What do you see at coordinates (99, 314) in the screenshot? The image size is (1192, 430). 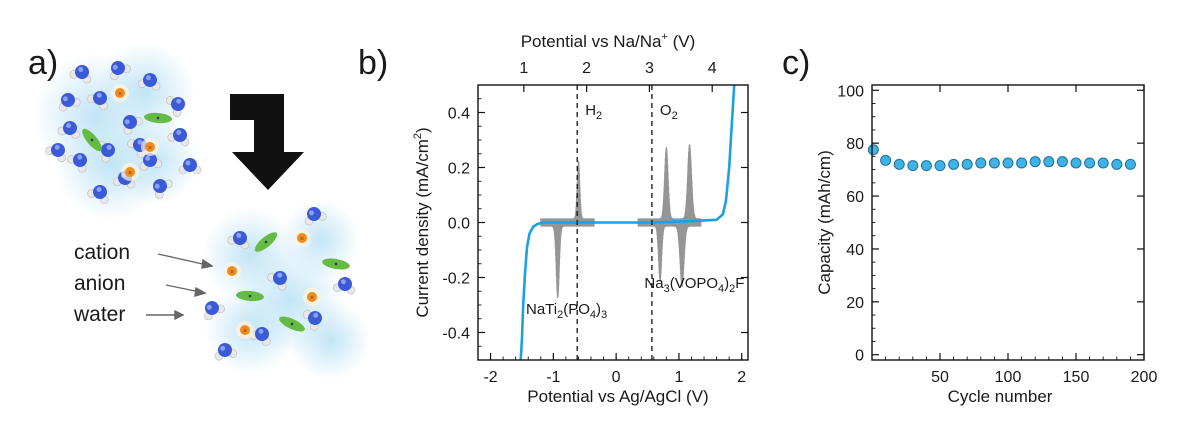 I see `legend-water-label: water` at bounding box center [99, 314].